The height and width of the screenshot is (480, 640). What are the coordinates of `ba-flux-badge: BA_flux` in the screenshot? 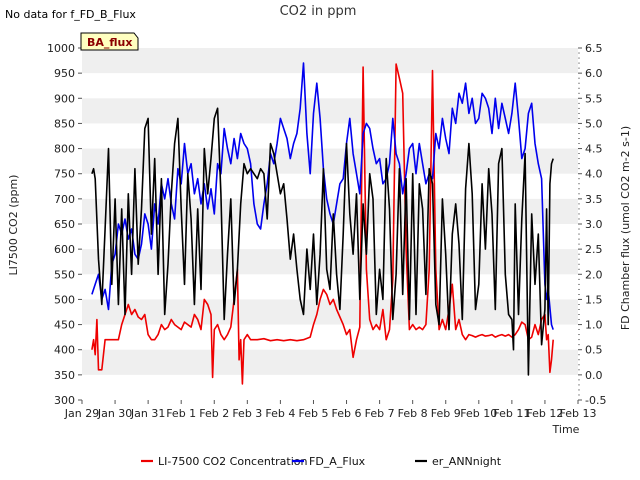 It's located at (109, 41).